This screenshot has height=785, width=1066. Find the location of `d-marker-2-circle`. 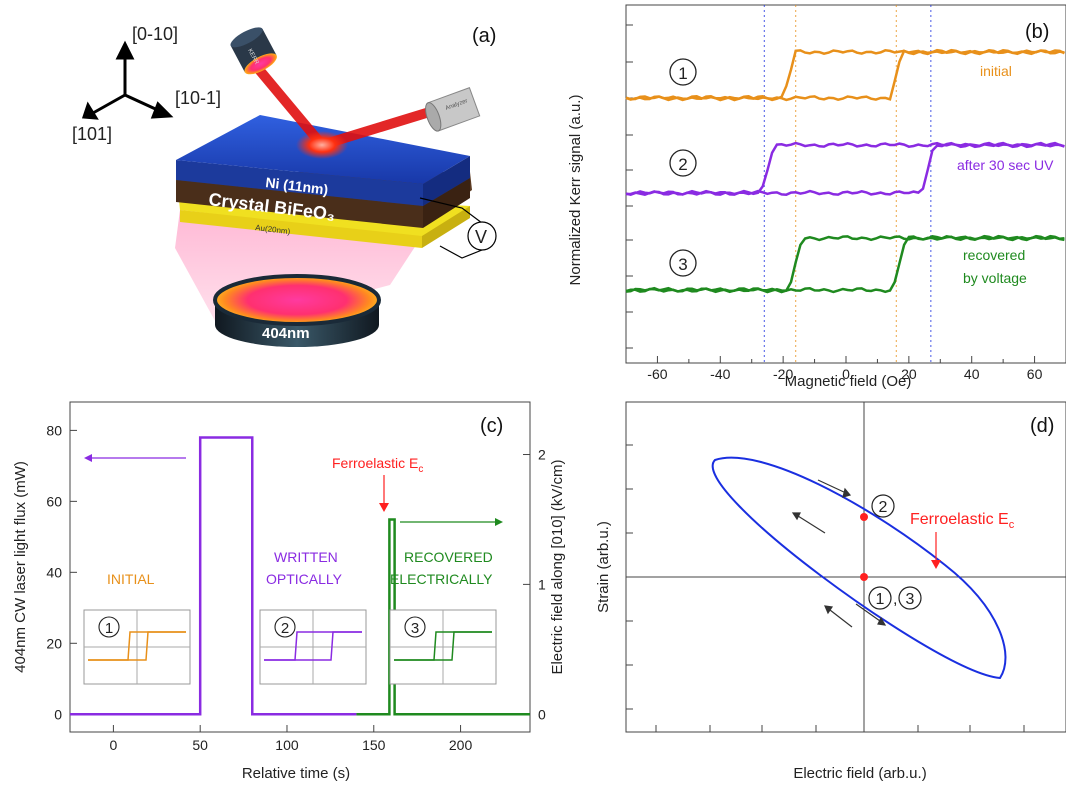

d-marker-2-circle is located at coordinates (883, 506).